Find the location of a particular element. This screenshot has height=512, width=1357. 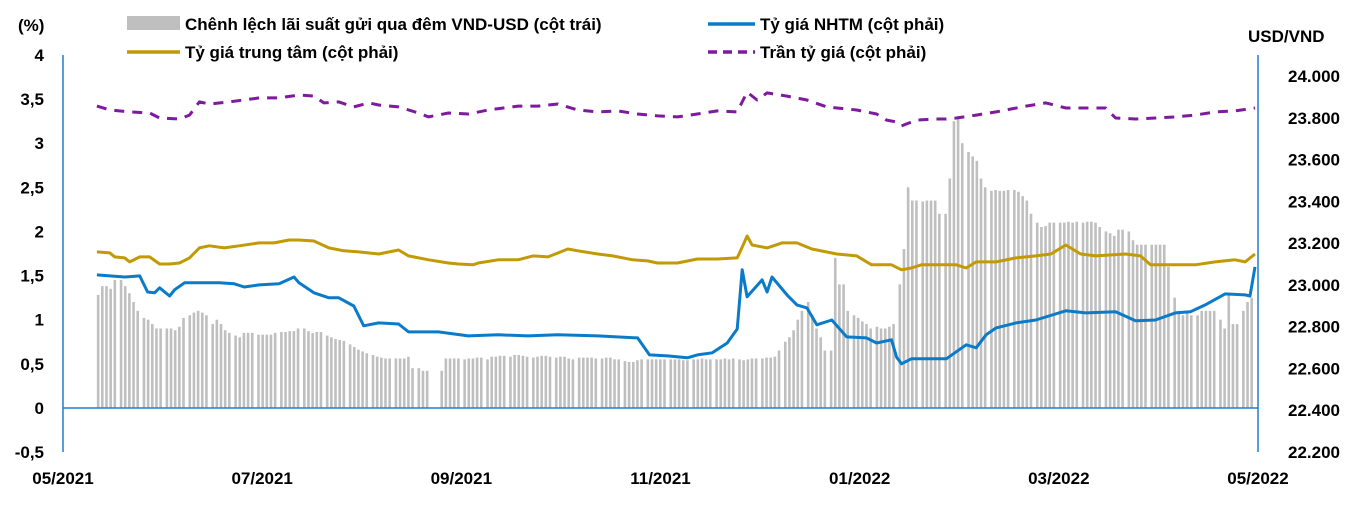

right-tick-label: 23.200 is located at coordinates (1314, 243).